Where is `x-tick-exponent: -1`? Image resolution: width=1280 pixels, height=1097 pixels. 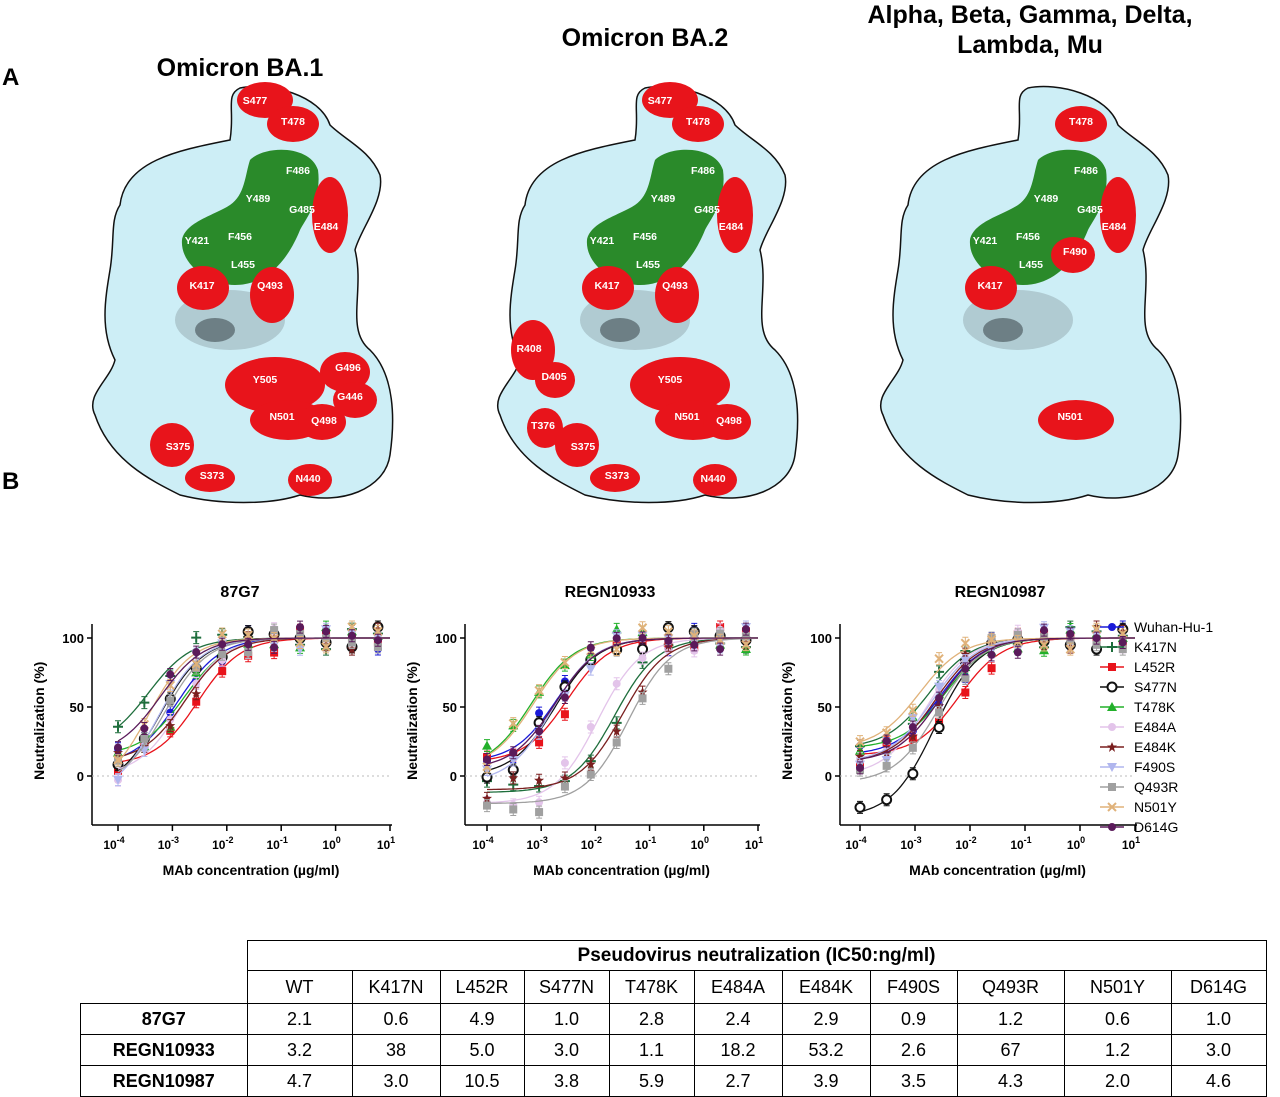
x-tick-exponent: -1 is located at coordinates (652, 840).